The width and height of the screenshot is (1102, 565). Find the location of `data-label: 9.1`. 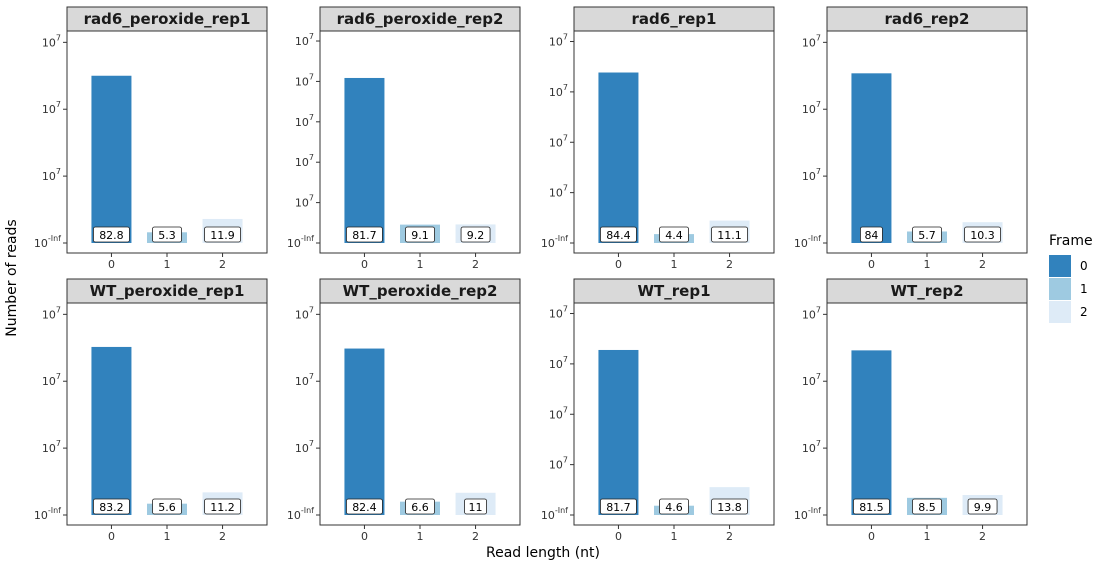

data-label: 9.1 is located at coordinates (420, 235).